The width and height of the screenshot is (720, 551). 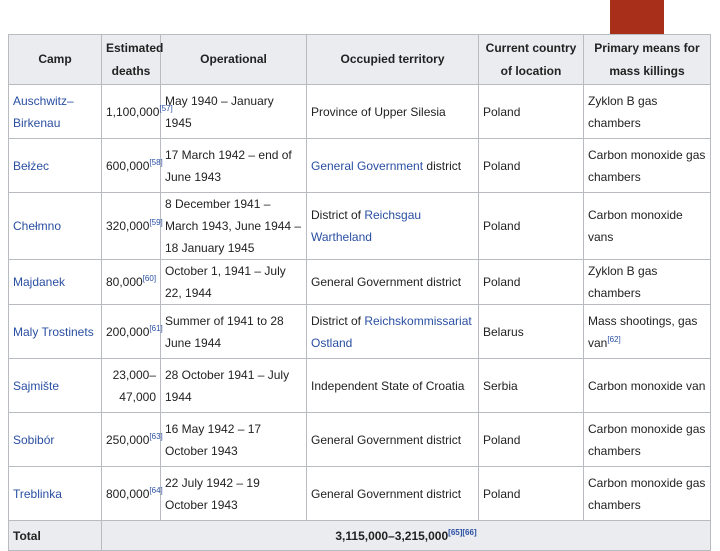 I want to click on cell-deaths: 600,000[58], so click(x=132, y=165).